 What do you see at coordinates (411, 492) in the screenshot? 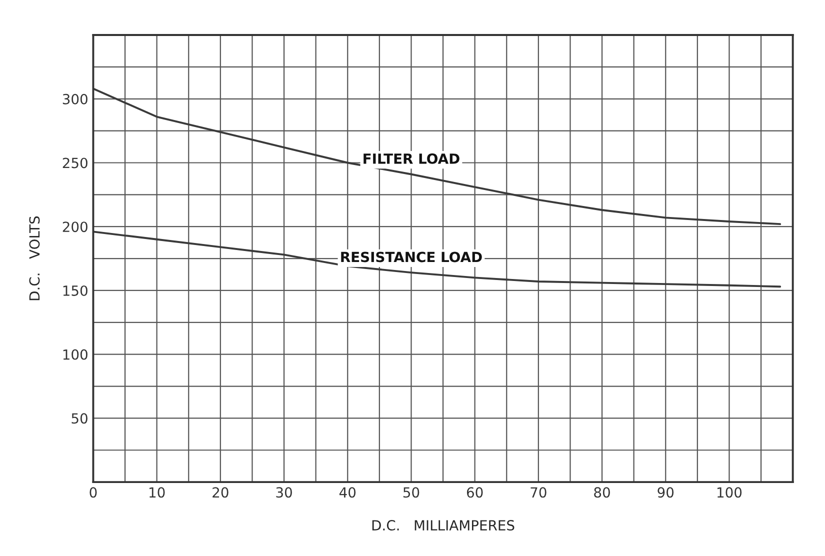
I see `x-tick-label: 50` at bounding box center [411, 492].